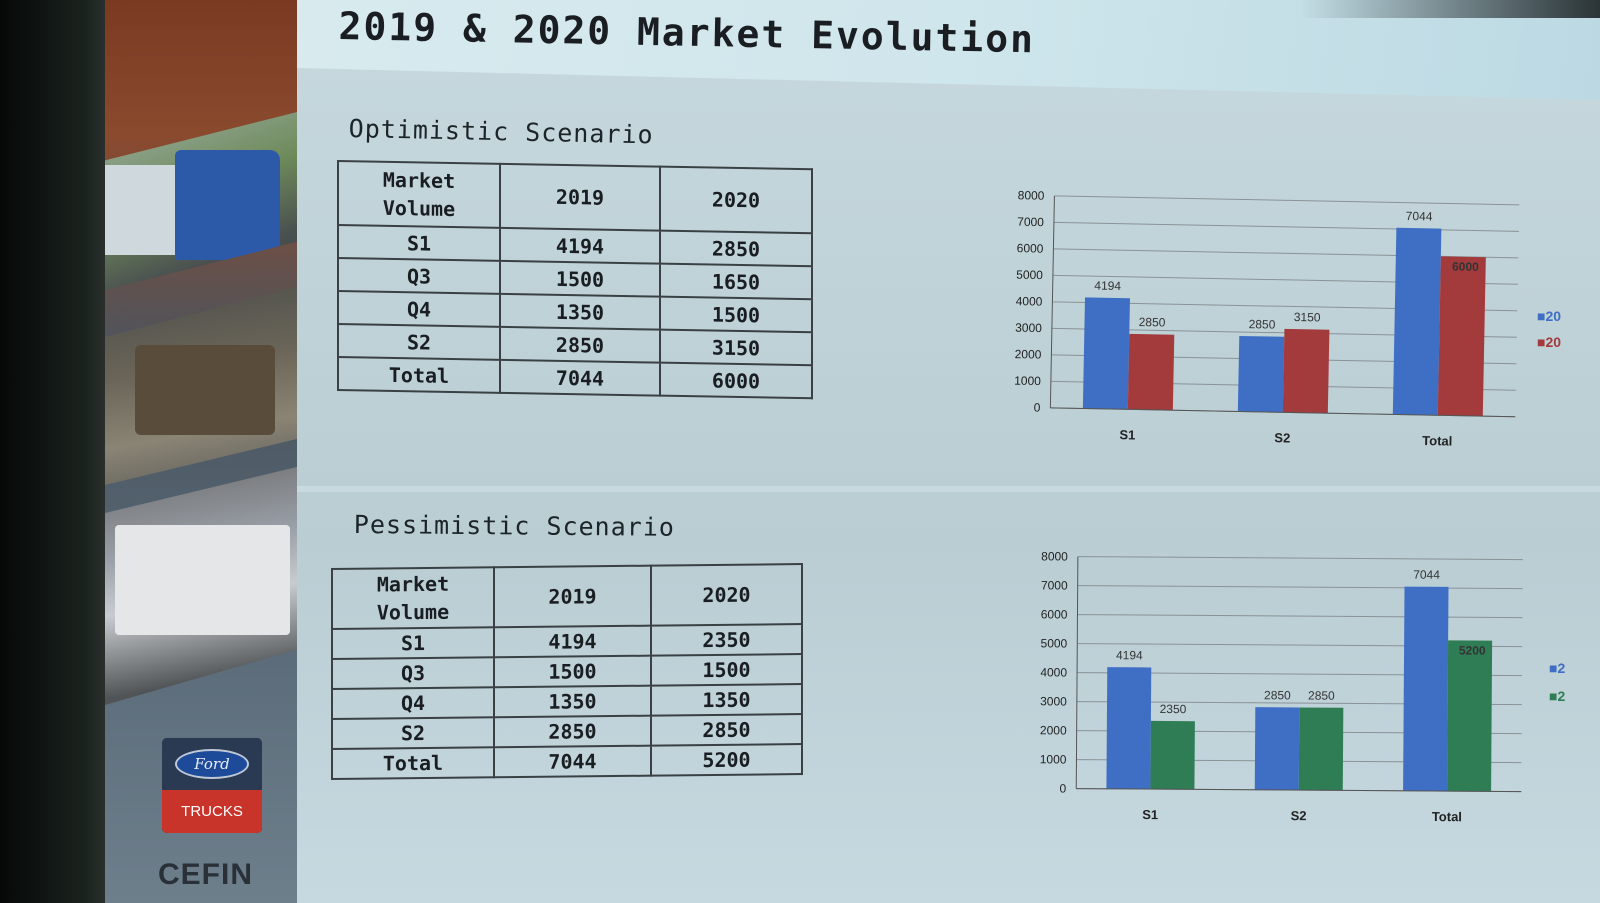 The width and height of the screenshot is (1600, 903). I want to click on cell-2020: 5200, so click(726, 760).